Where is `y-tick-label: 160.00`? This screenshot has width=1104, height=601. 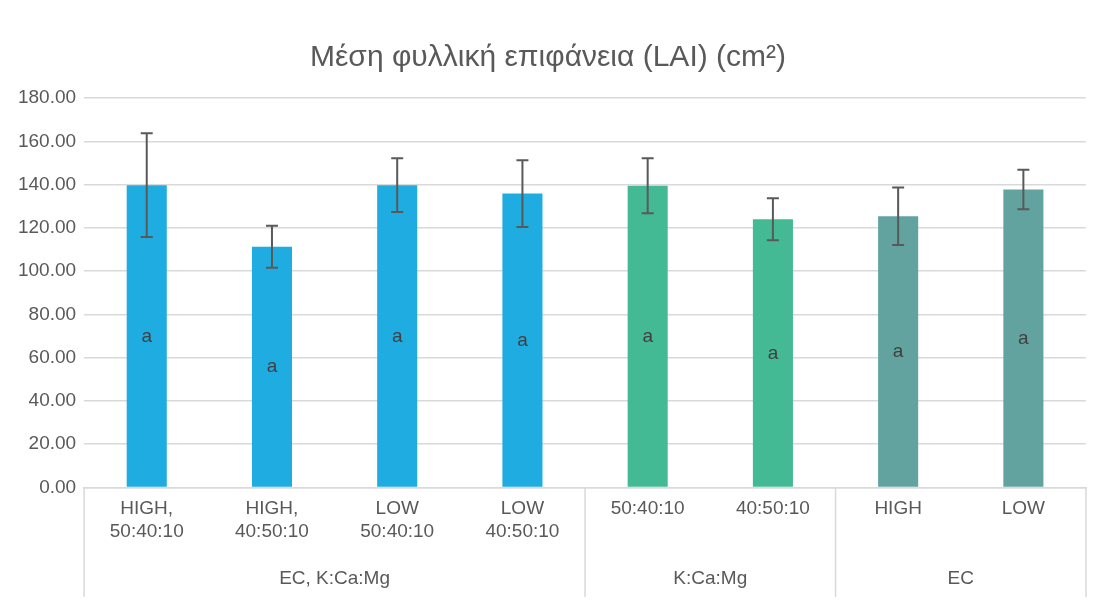
y-tick-label: 160.00 is located at coordinates (47, 140).